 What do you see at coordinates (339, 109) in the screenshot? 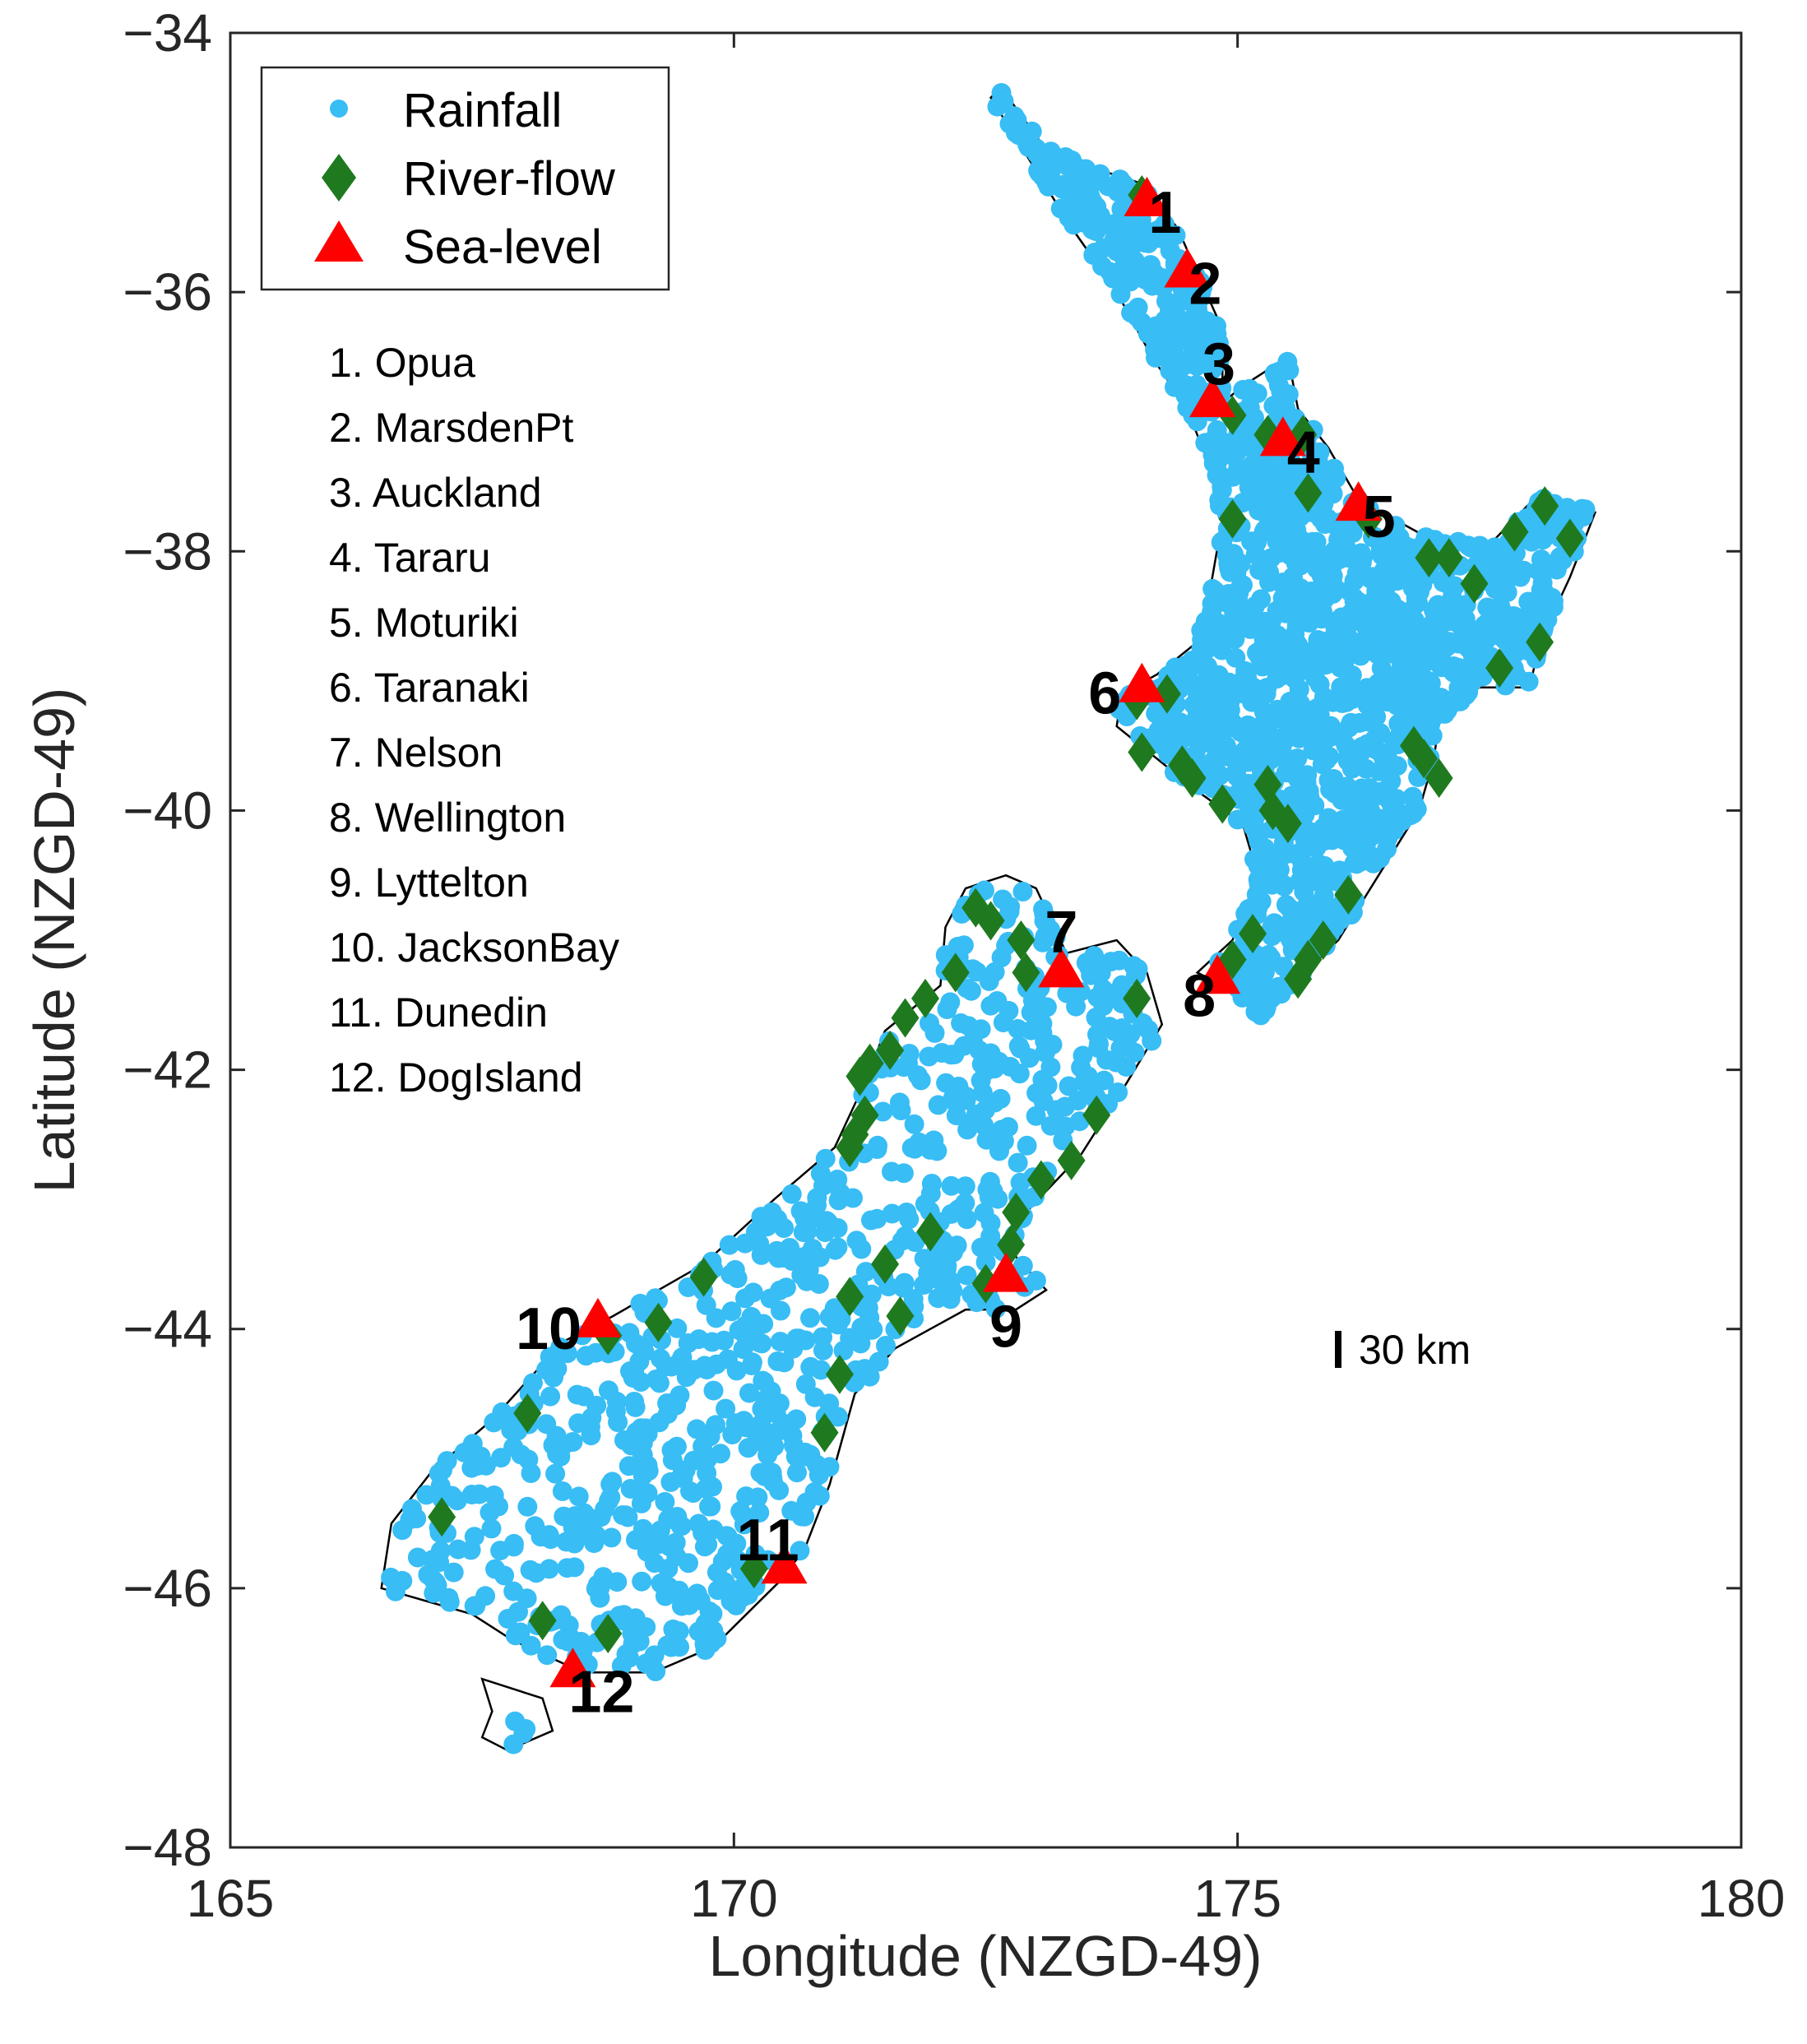
I see `legend-rainfall-marker` at bounding box center [339, 109].